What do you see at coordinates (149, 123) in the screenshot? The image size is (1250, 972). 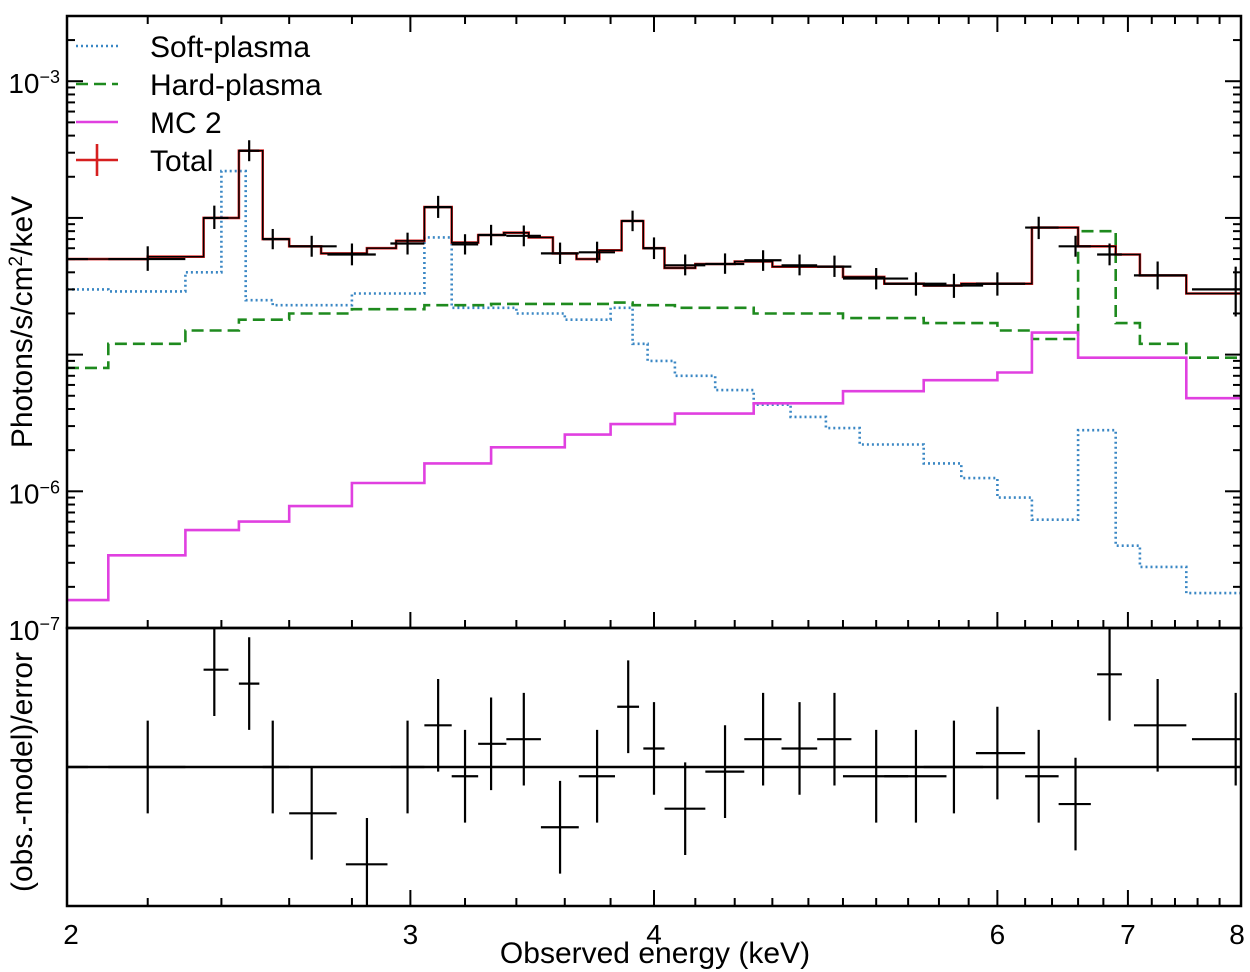 I see `legend-item-mc-2: MC 2` at bounding box center [149, 123].